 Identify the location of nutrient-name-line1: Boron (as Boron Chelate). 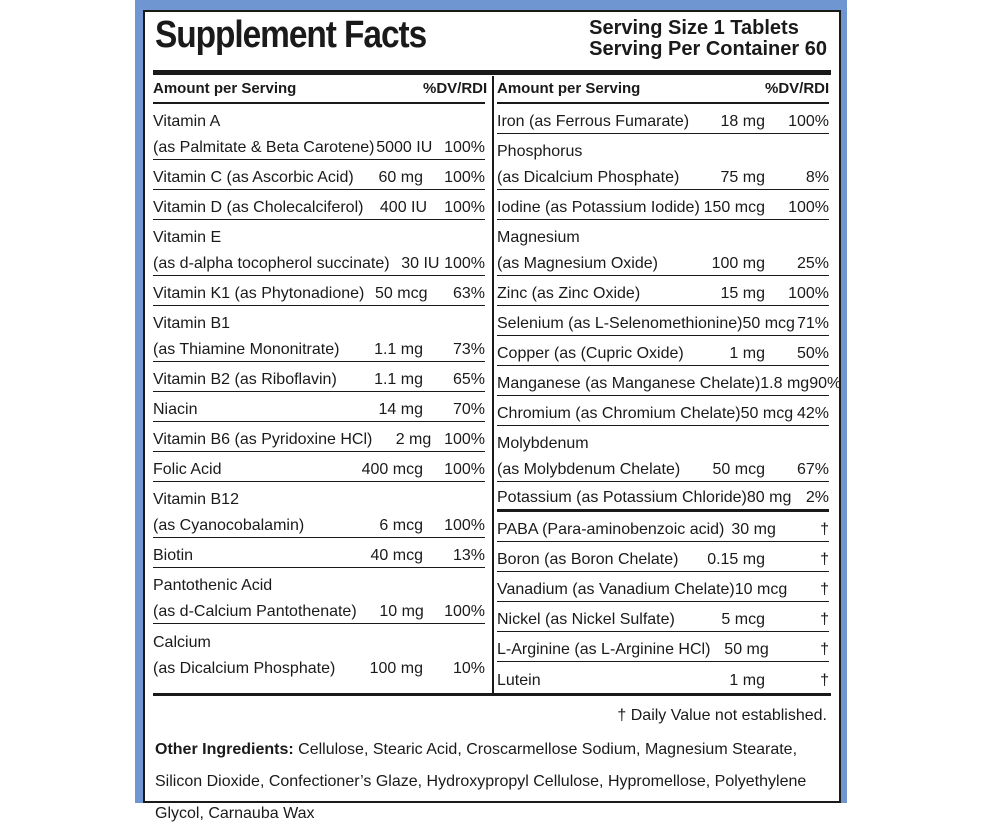
(588, 559).